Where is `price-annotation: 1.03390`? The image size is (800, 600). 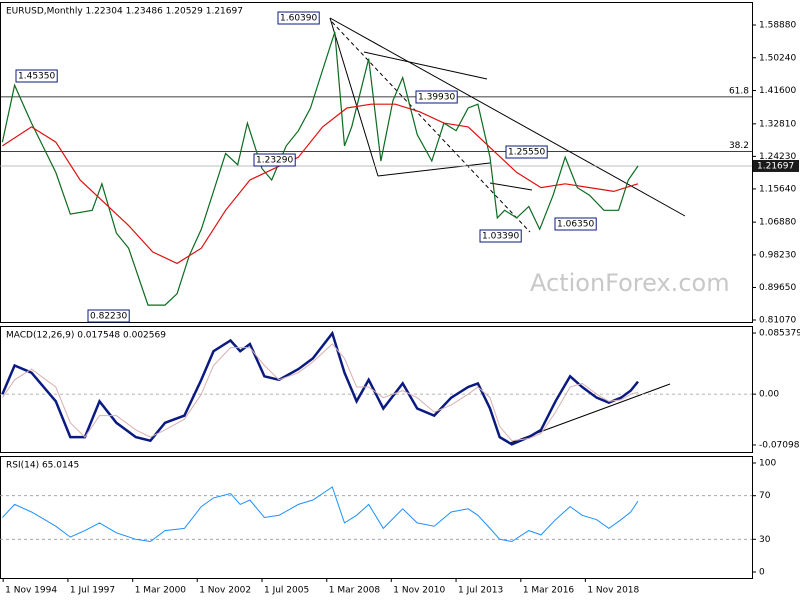 price-annotation: 1.03390 is located at coordinates (500, 237).